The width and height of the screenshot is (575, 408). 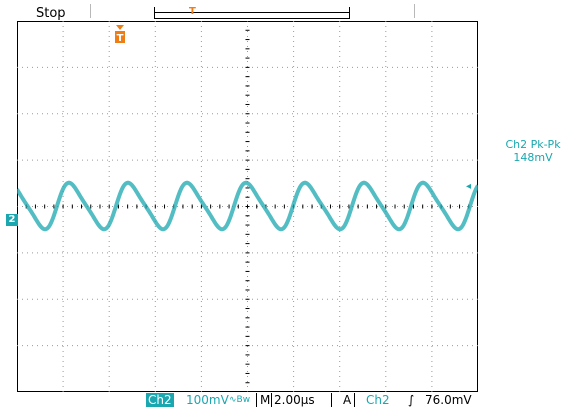 What do you see at coordinates (294, 400) in the screenshot?
I see `timebase-value: 2.00µs` at bounding box center [294, 400].